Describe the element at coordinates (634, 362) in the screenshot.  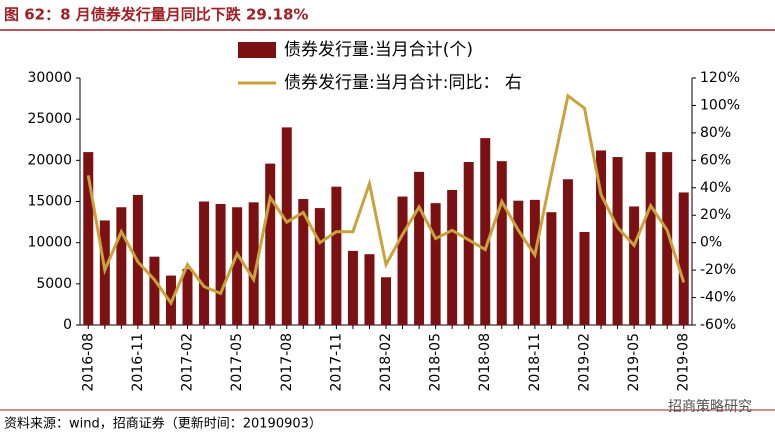
I see `x-tick-label: 2019-05` at that location.